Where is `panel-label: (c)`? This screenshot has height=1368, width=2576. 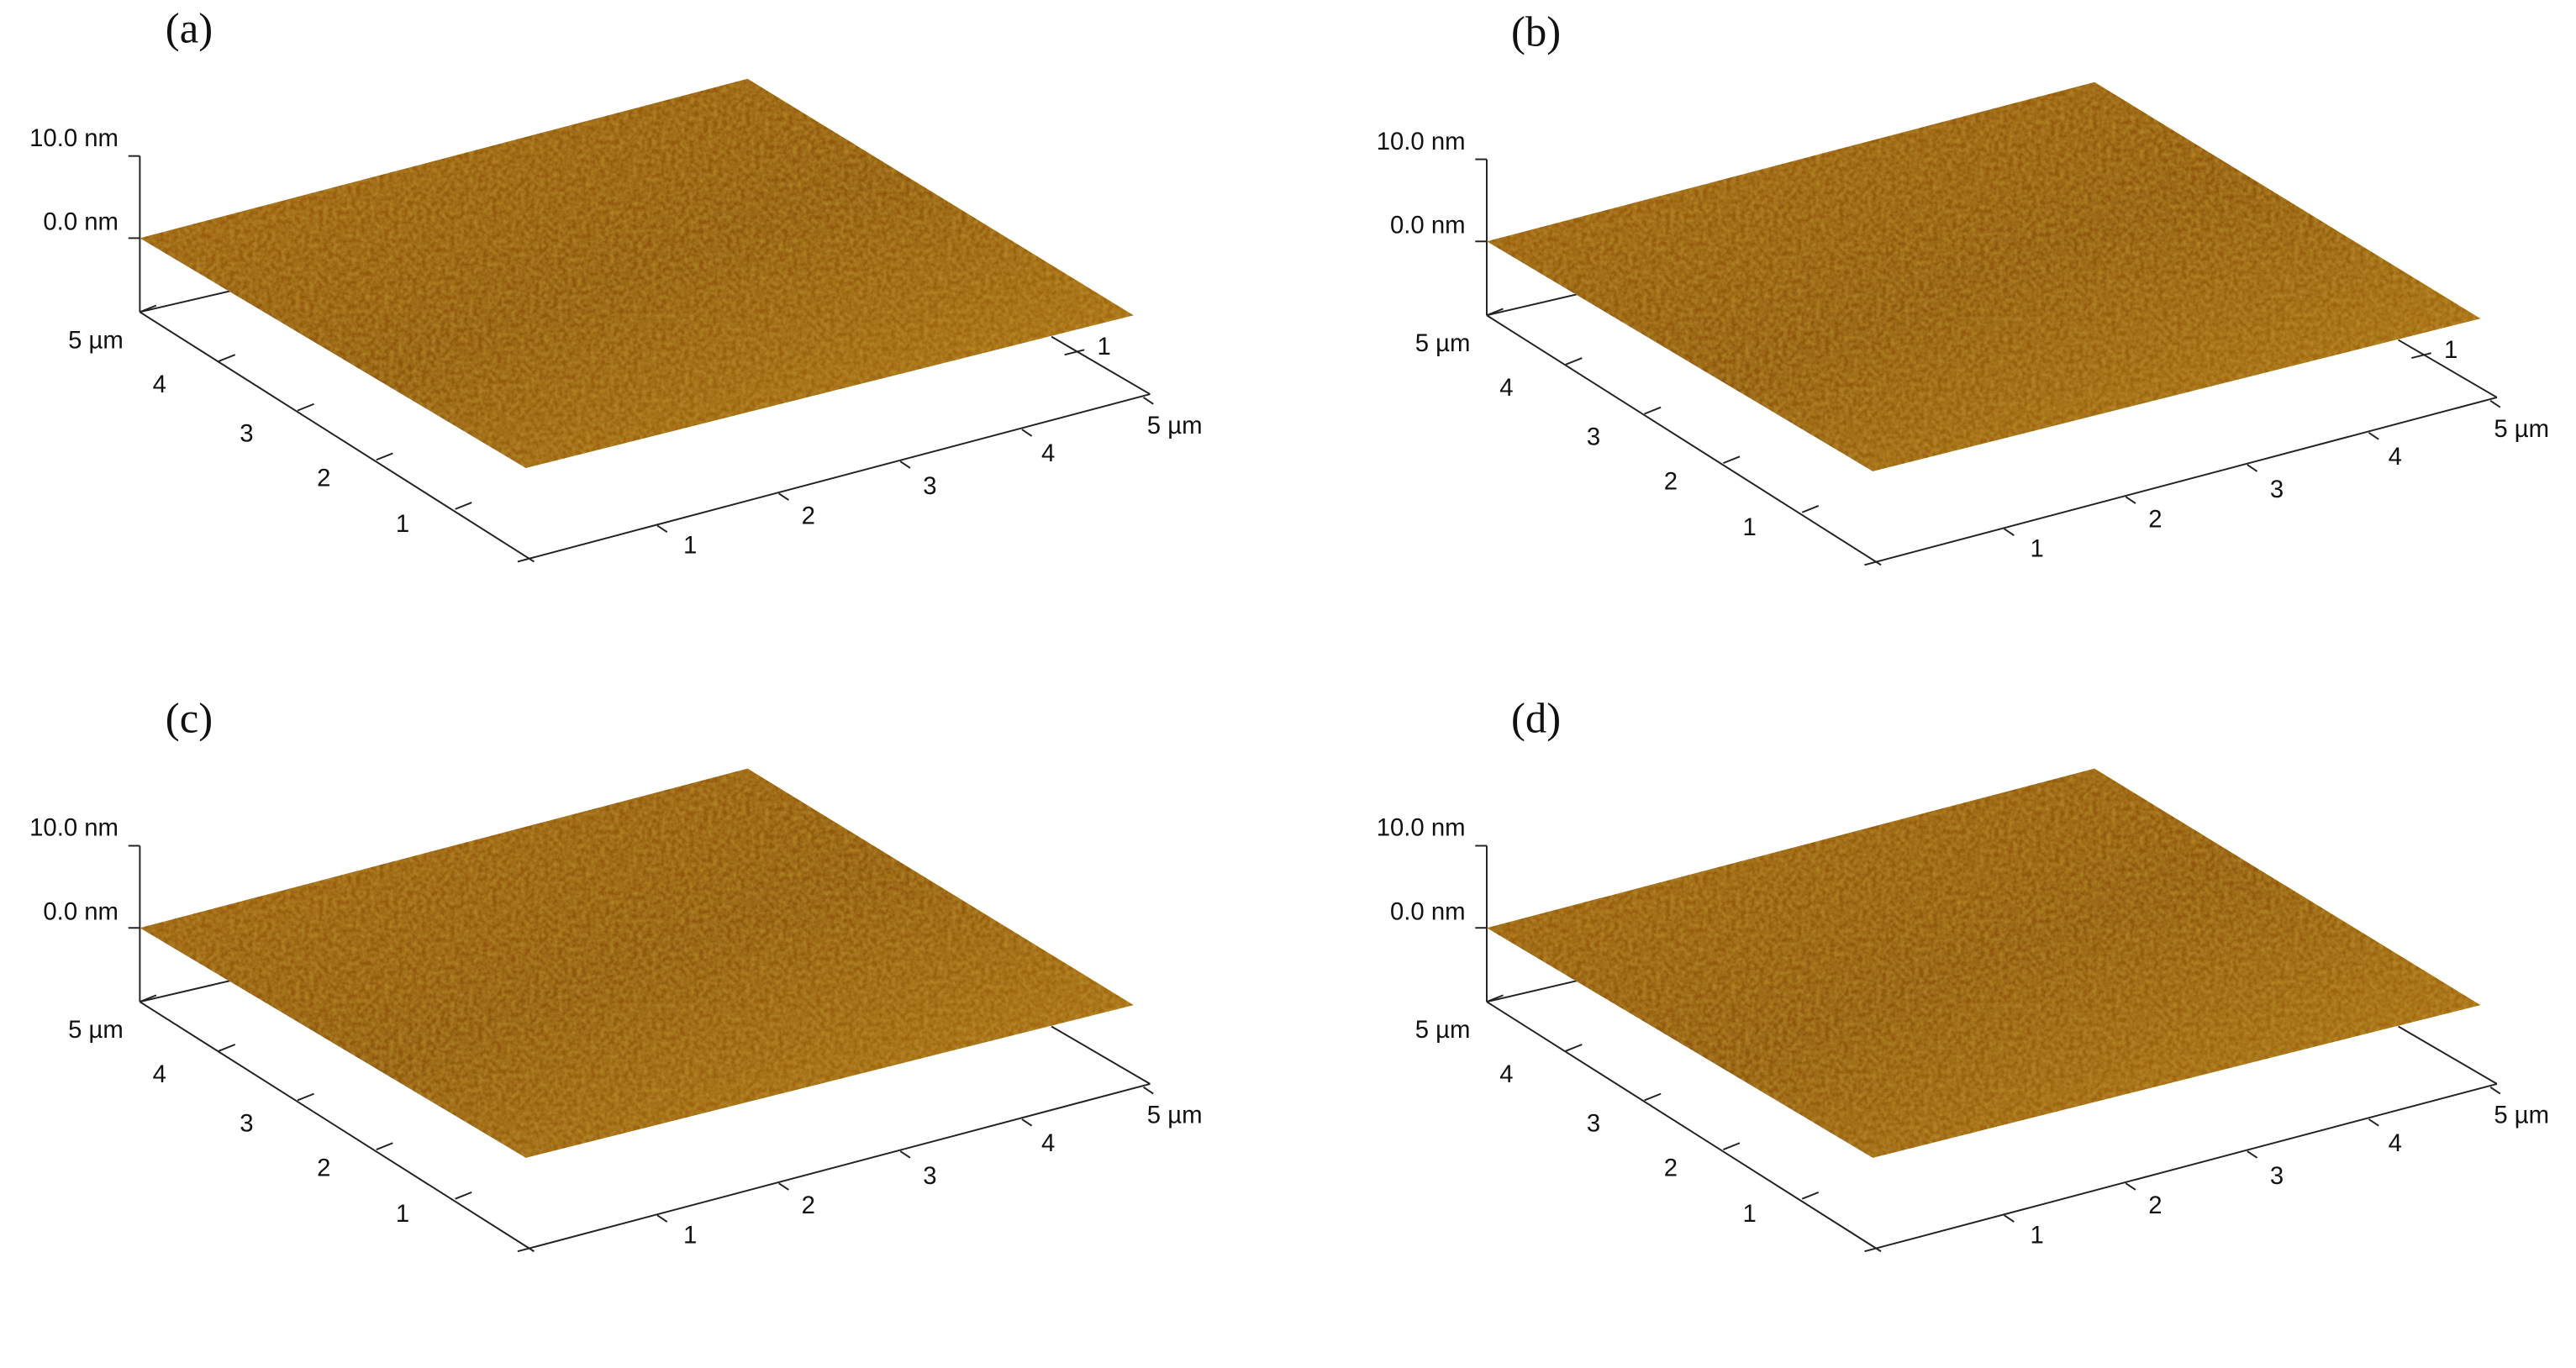
panel-label: (c) is located at coordinates (189, 718).